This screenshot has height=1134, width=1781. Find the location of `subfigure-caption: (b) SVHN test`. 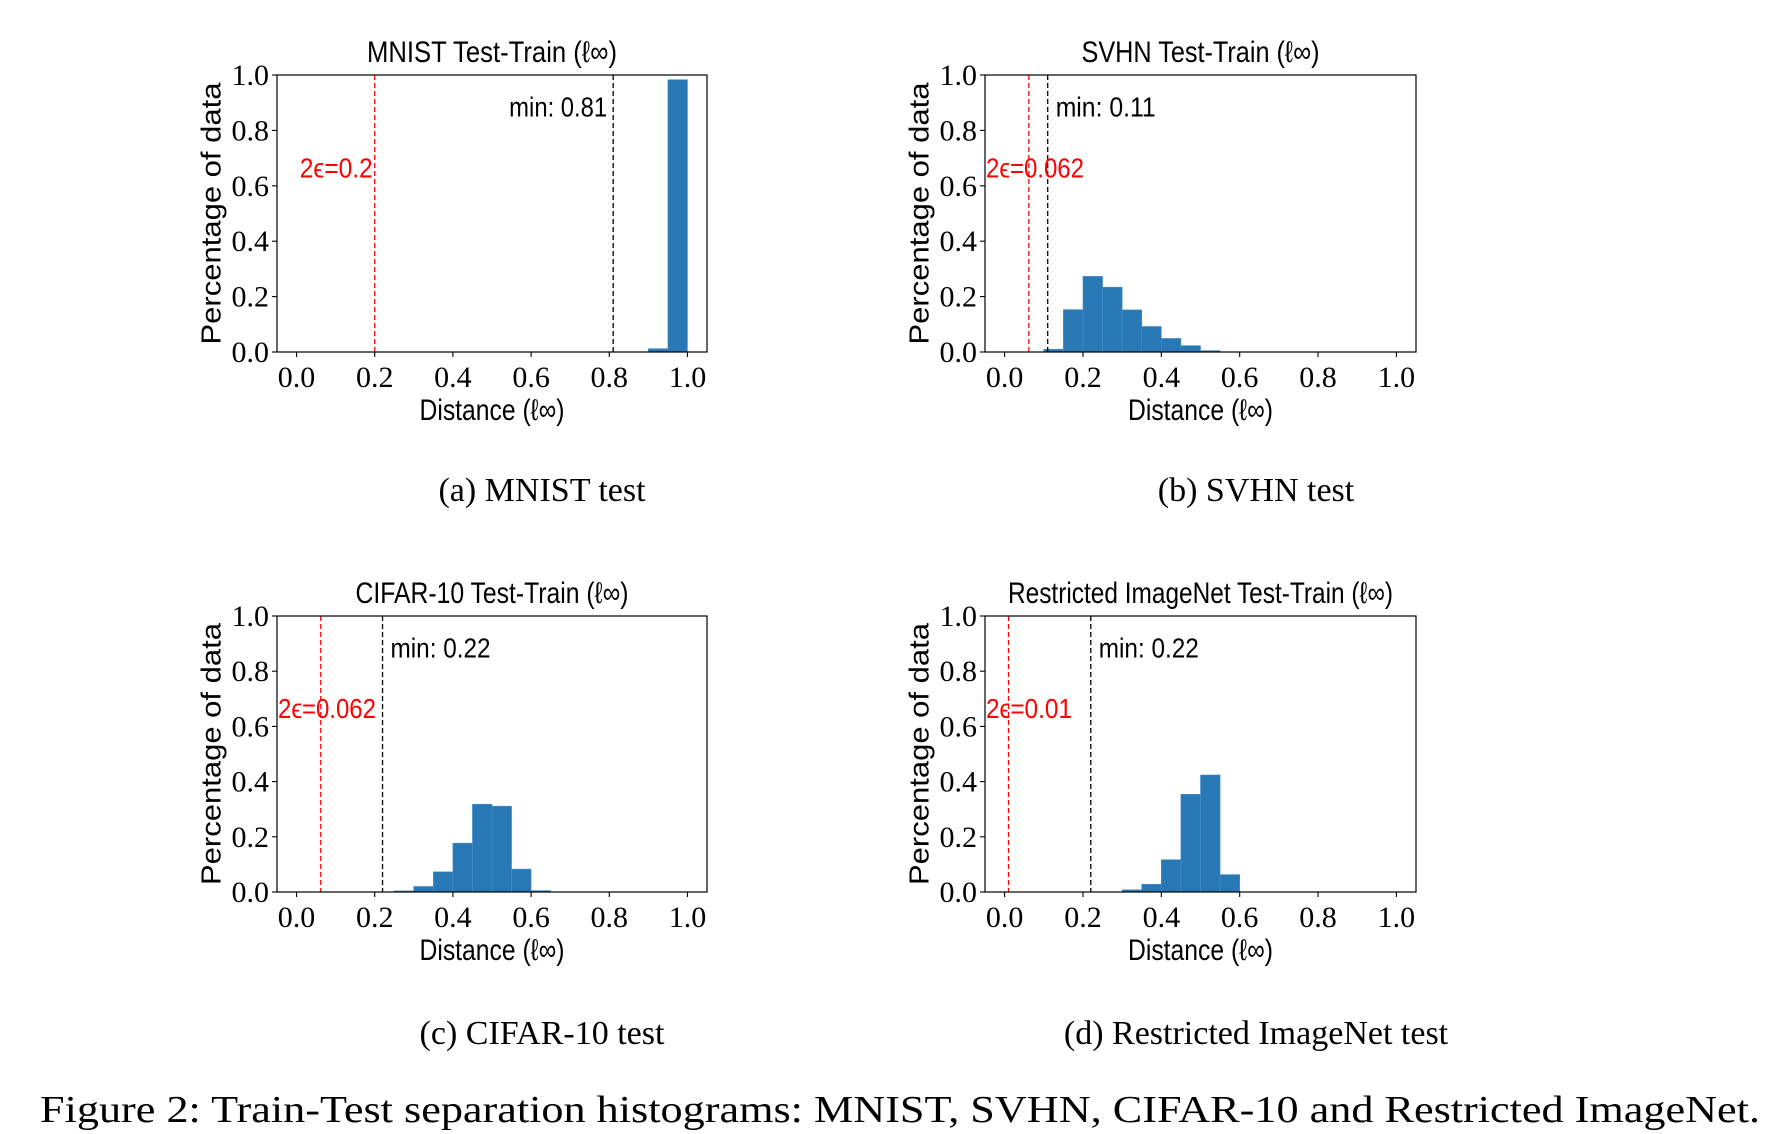

subfigure-caption: (b) SVHN test is located at coordinates (1256, 490).